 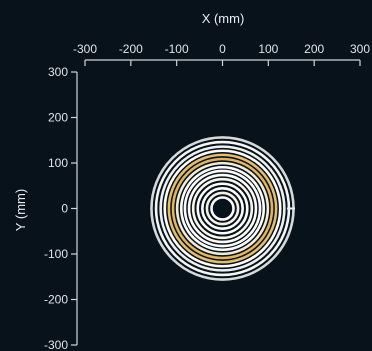 I want to click on y-tick-label: 300, so click(x=58, y=72).